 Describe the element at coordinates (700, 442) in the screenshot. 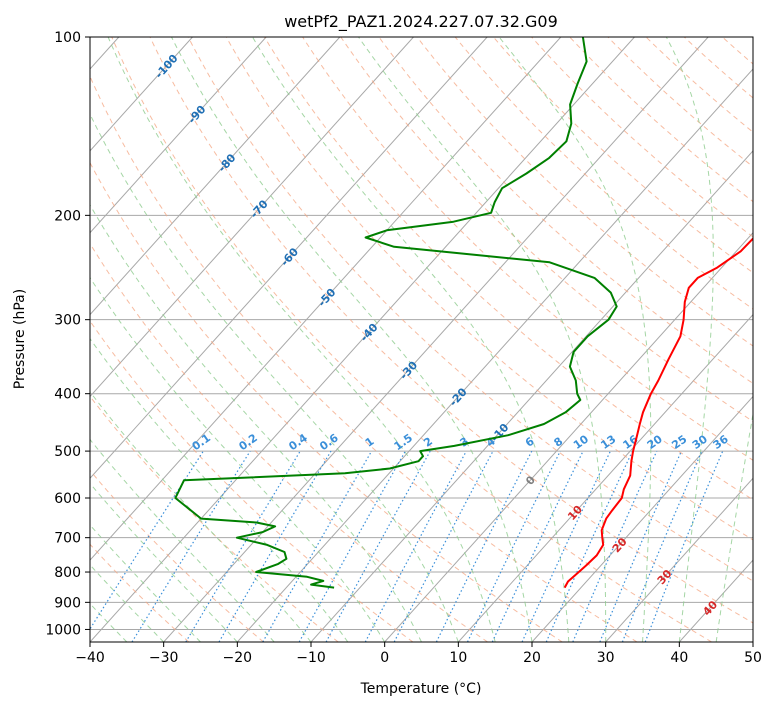

I see `mixing-ratio-label: 30` at that location.